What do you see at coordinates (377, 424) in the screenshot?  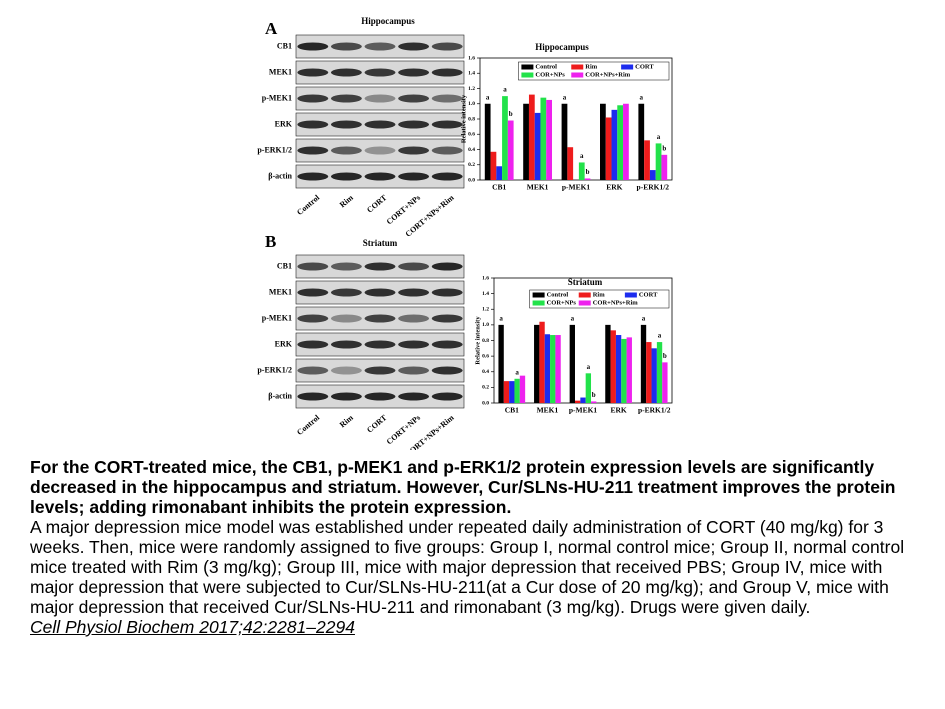 I see `blot-lane-label: CORT` at bounding box center [377, 424].